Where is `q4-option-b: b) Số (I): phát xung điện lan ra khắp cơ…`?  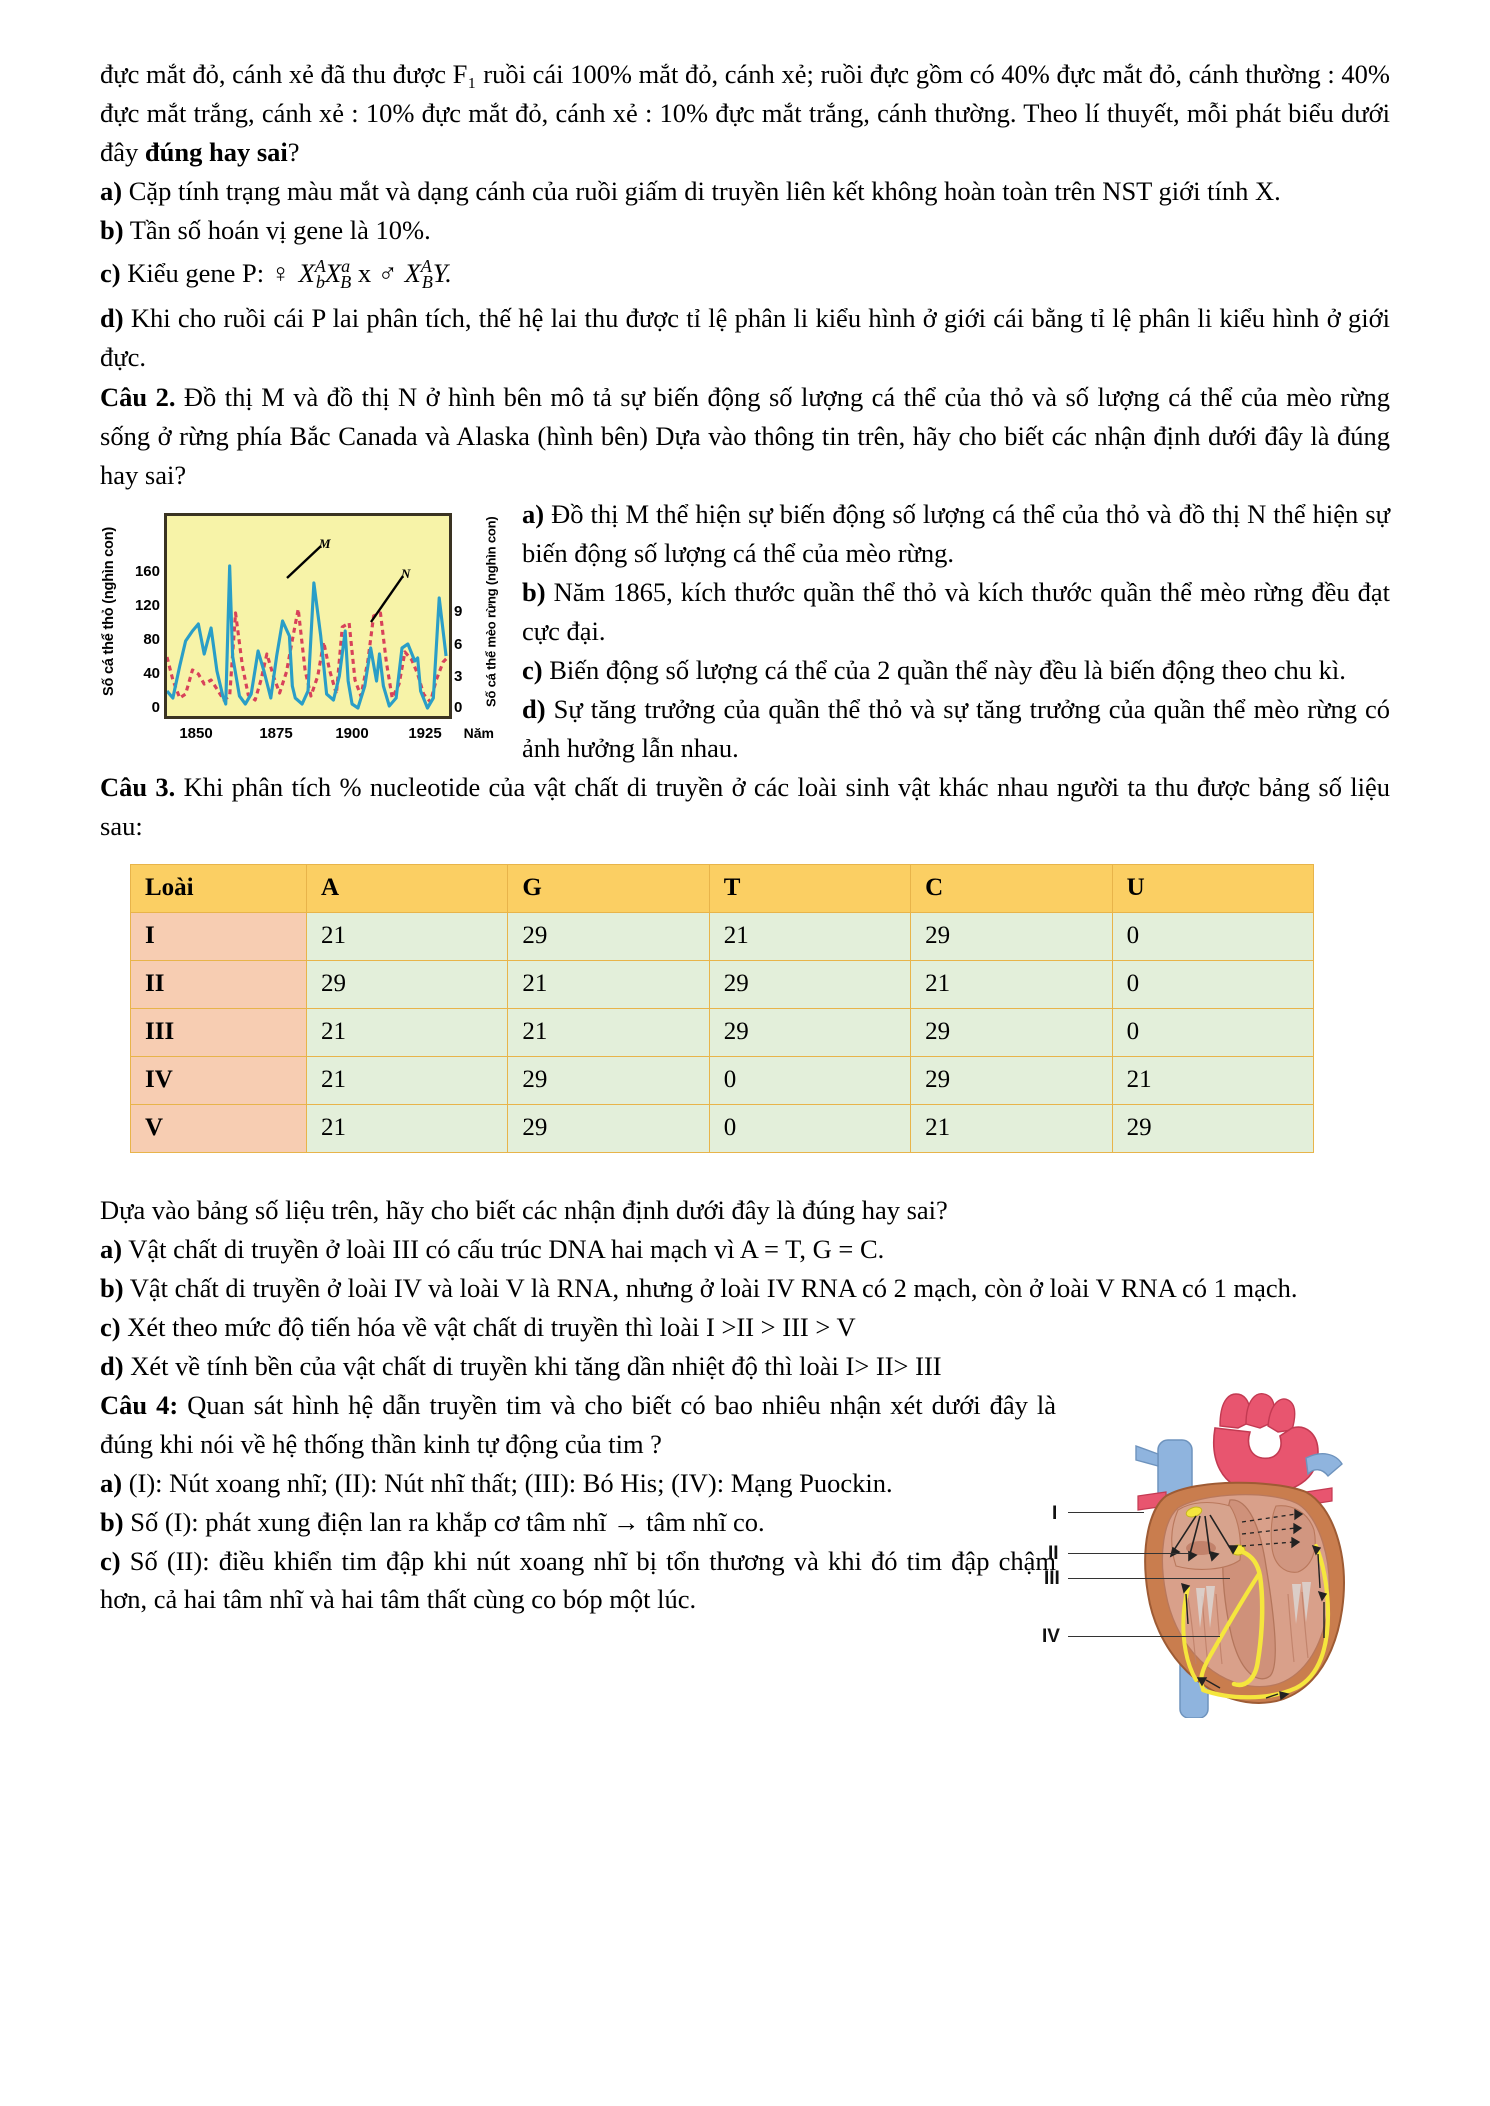
q4-option-b: b) Số (I): phát xung điện lan ra khắp cơ… is located at coordinates (745, 1522).